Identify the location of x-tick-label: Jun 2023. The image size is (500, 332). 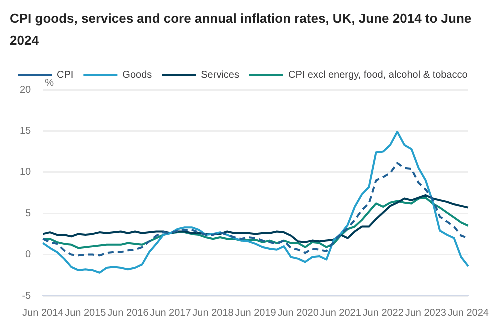
(426, 313).